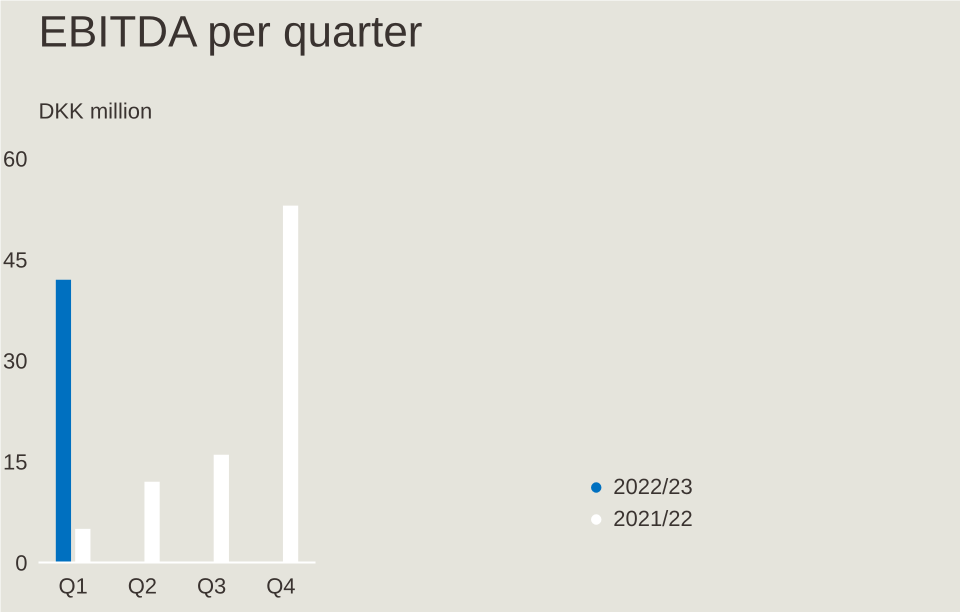  I want to click on bar, so click(64, 421).